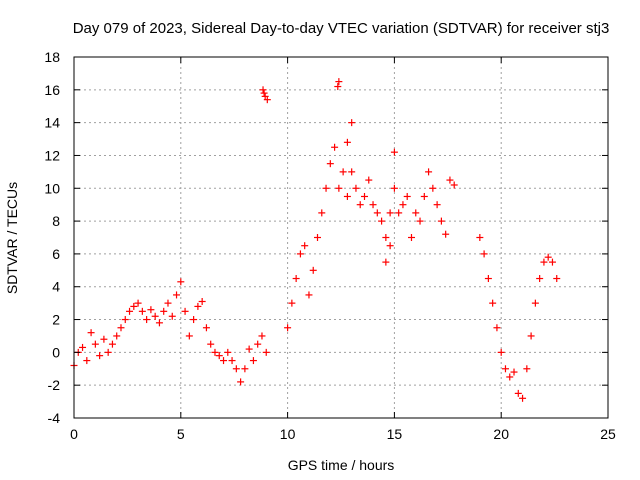 The height and width of the screenshot is (480, 640). I want to click on x-tick-label: 15, so click(395, 434).